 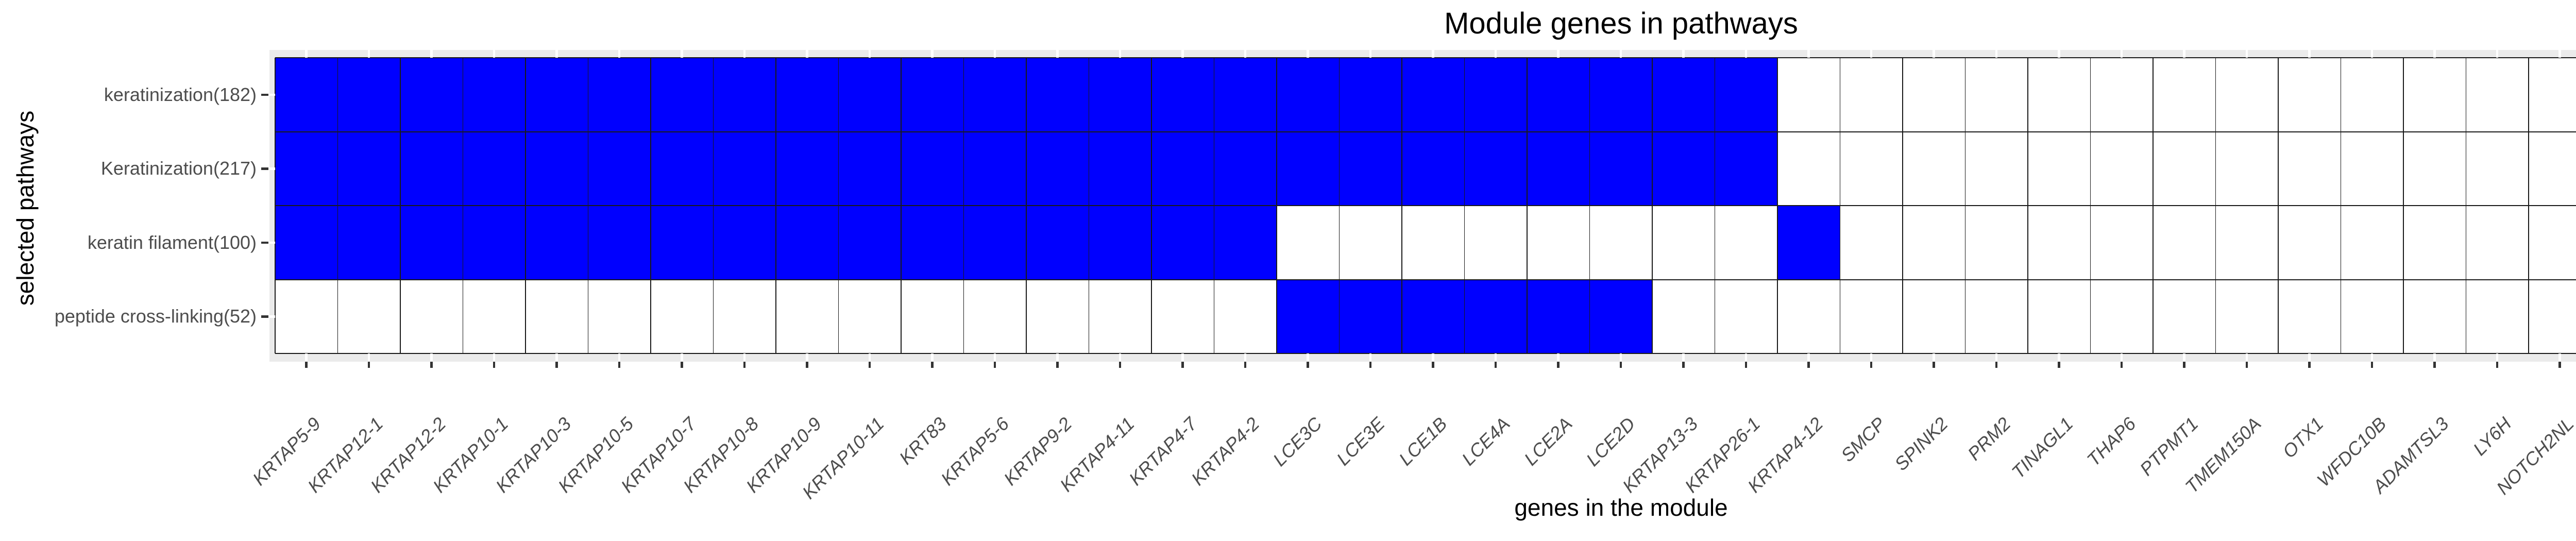 What do you see at coordinates (1360, 441) in the screenshot?
I see `x-tick-label: LCE3E` at bounding box center [1360, 441].